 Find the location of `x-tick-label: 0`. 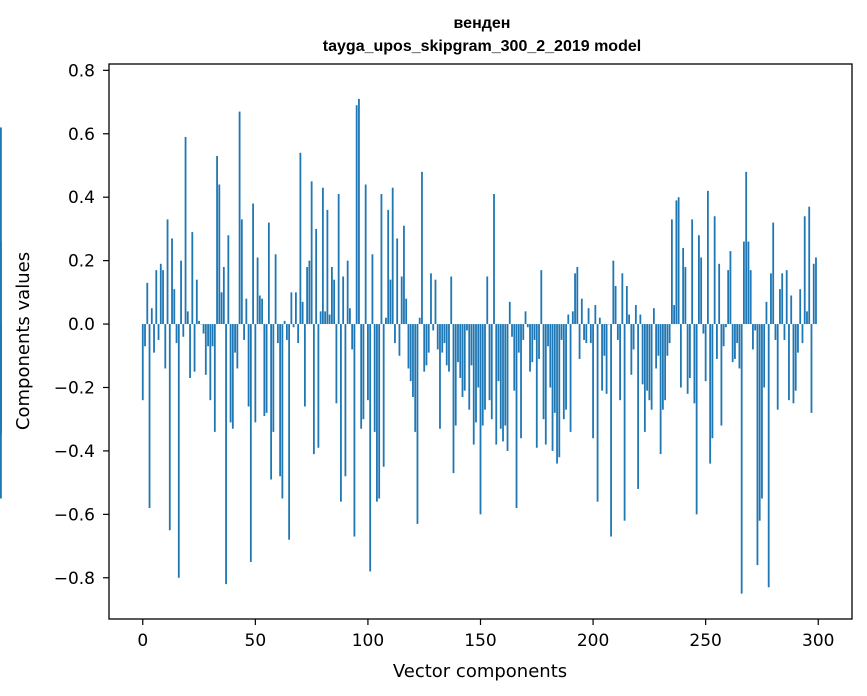

x-tick-label: 0 is located at coordinates (142, 641).